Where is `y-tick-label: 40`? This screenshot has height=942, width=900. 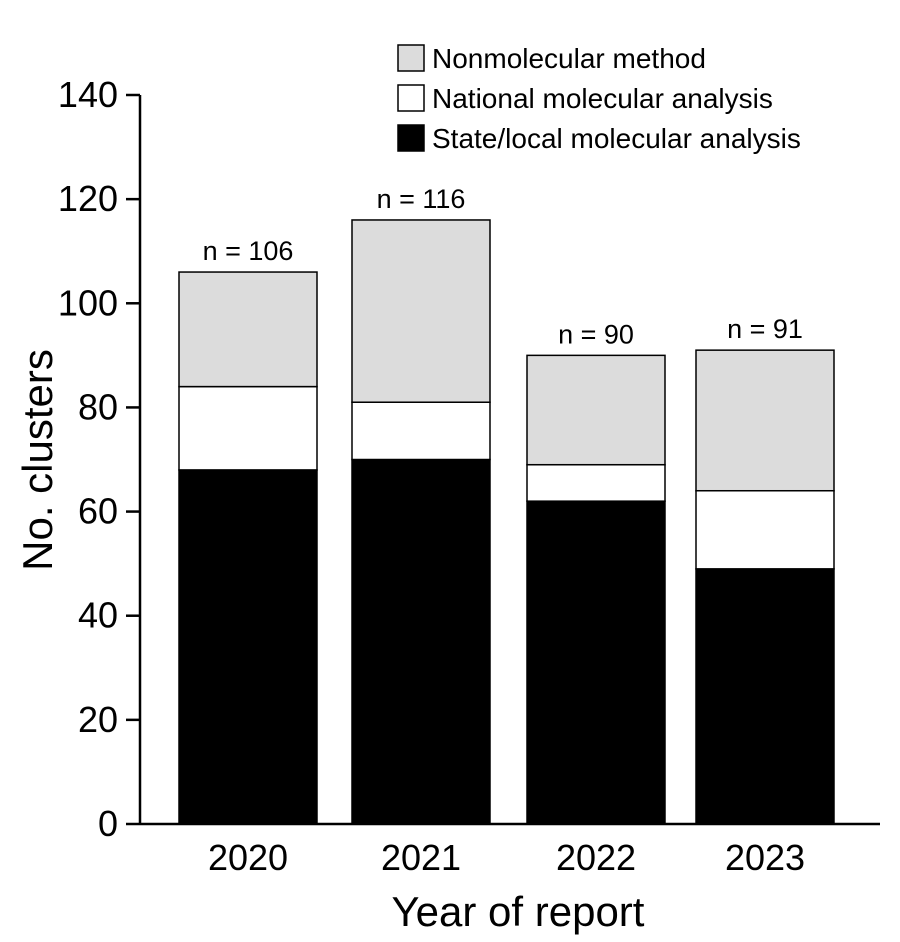 y-tick-label: 40 is located at coordinates (98, 615).